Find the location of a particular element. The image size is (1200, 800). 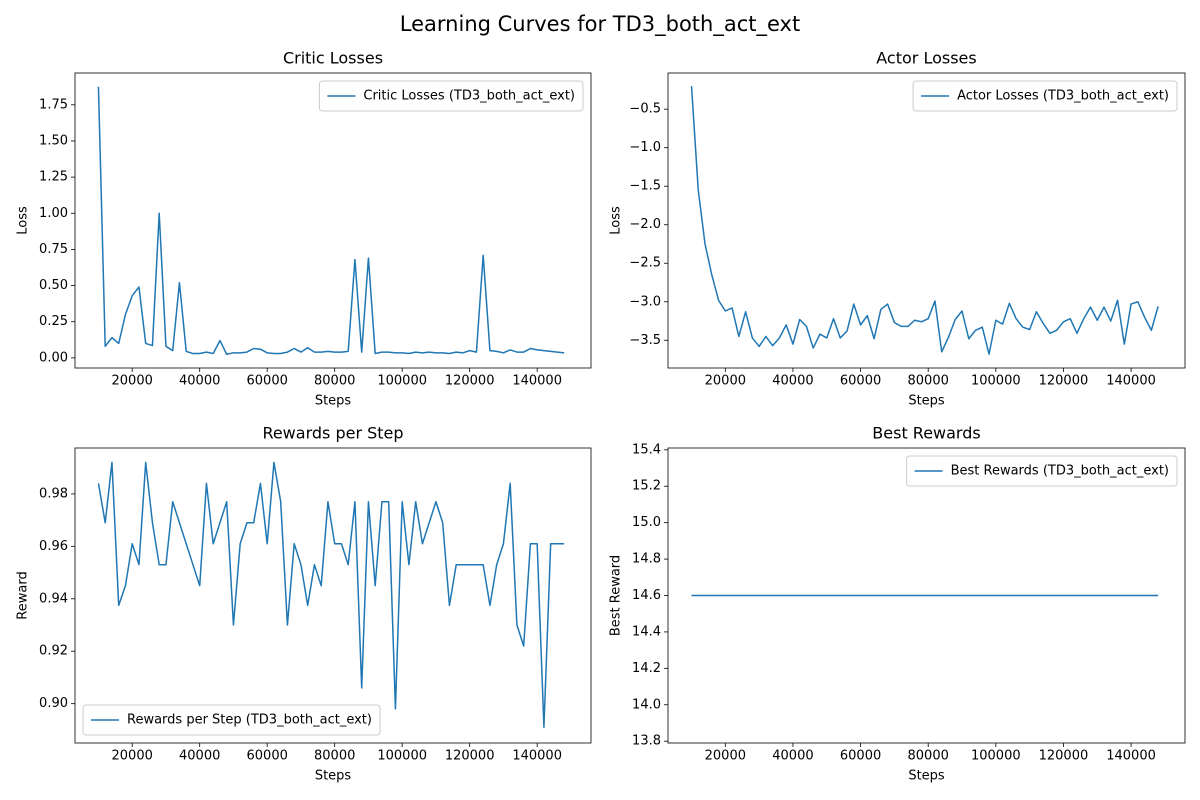

y-tick-label: −2.0 is located at coordinates (645, 224).